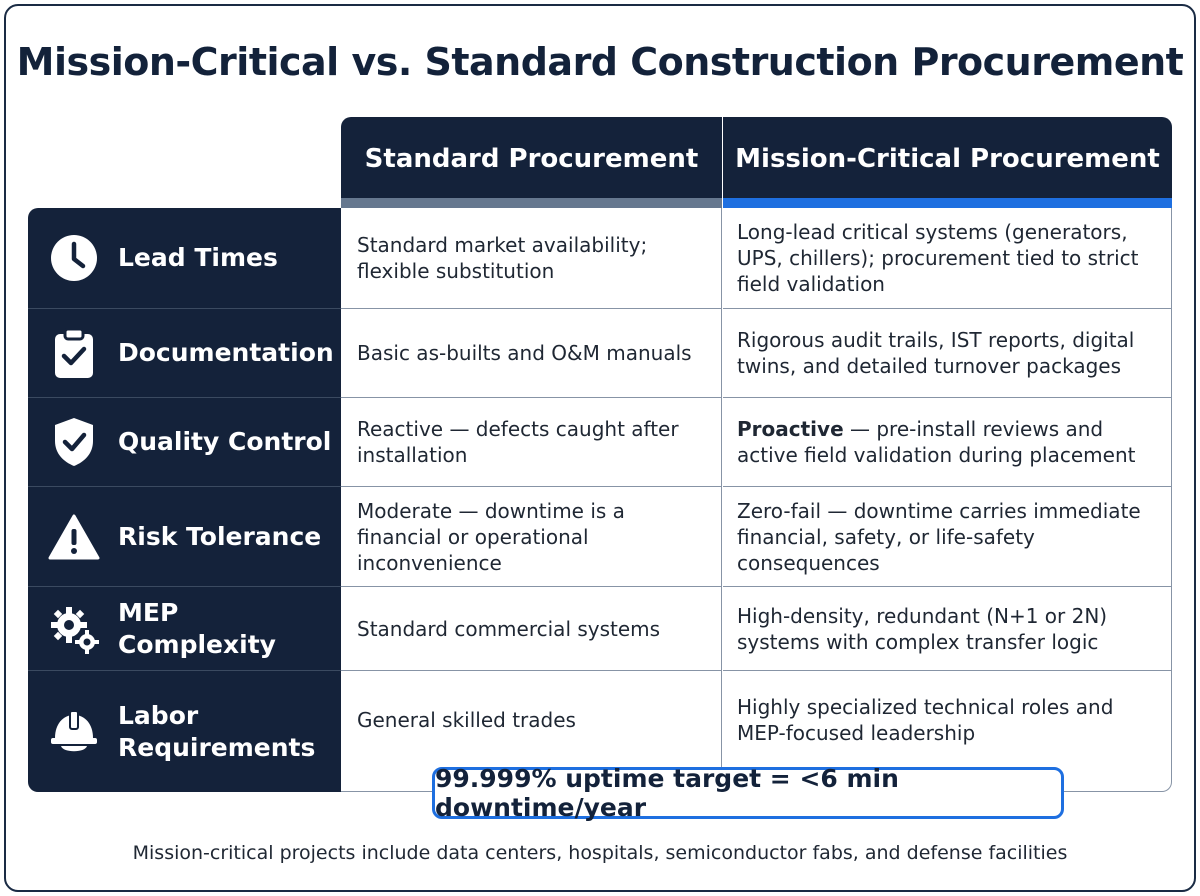 Image resolution: width=1200 pixels, height=896 pixels. Describe the element at coordinates (531, 629) in the screenshot. I see `cell-standard-mep-complexity: Standard commercial systems` at that location.